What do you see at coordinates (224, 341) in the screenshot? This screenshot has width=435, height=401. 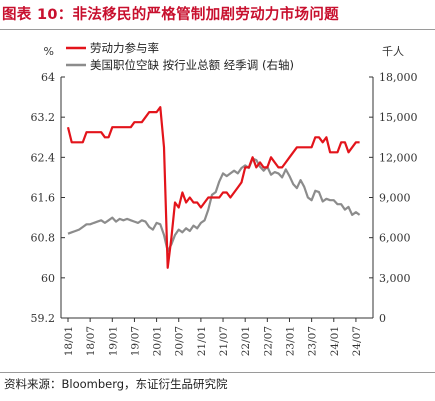 I see `x-tick-label: 21/07` at bounding box center [224, 341].